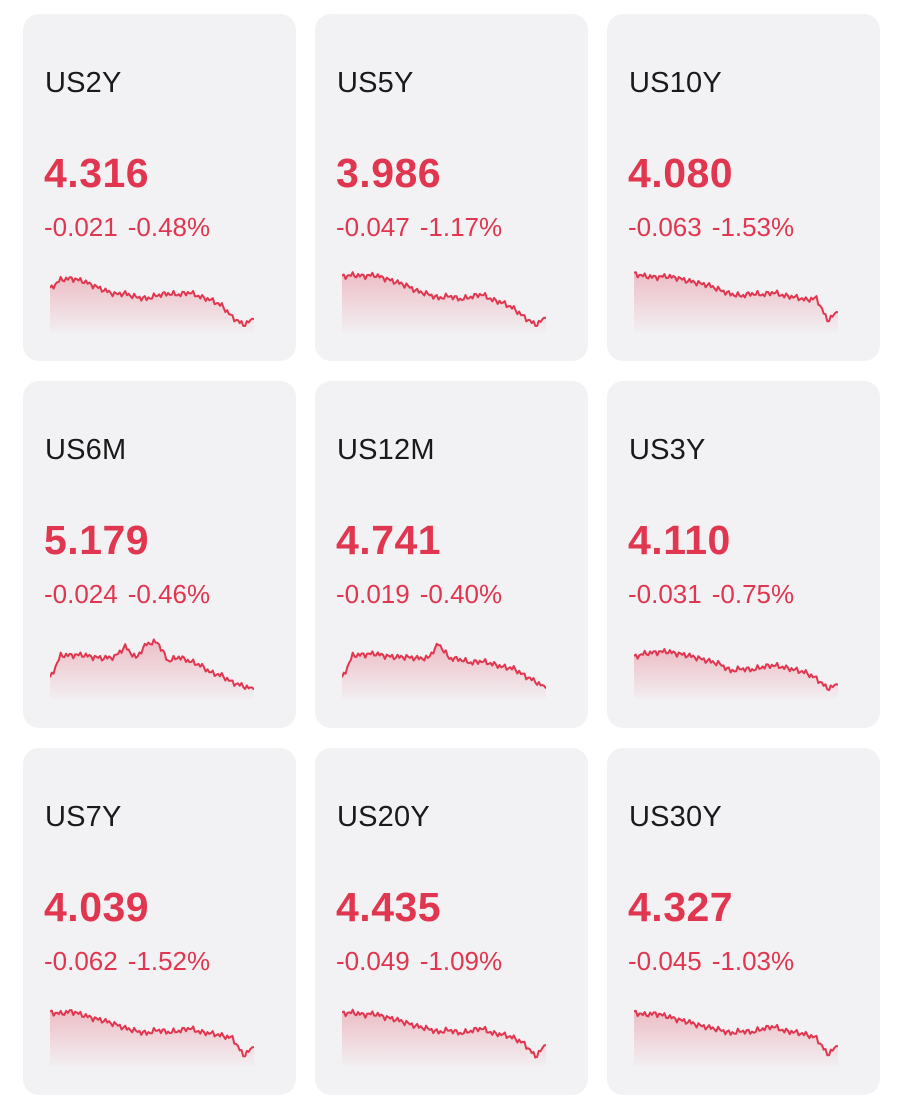 The image size is (903, 1105). What do you see at coordinates (451, 187) in the screenshot?
I see `quote-card-us5y: US5Y 3.986 -0.047 -1.17%` at bounding box center [451, 187].